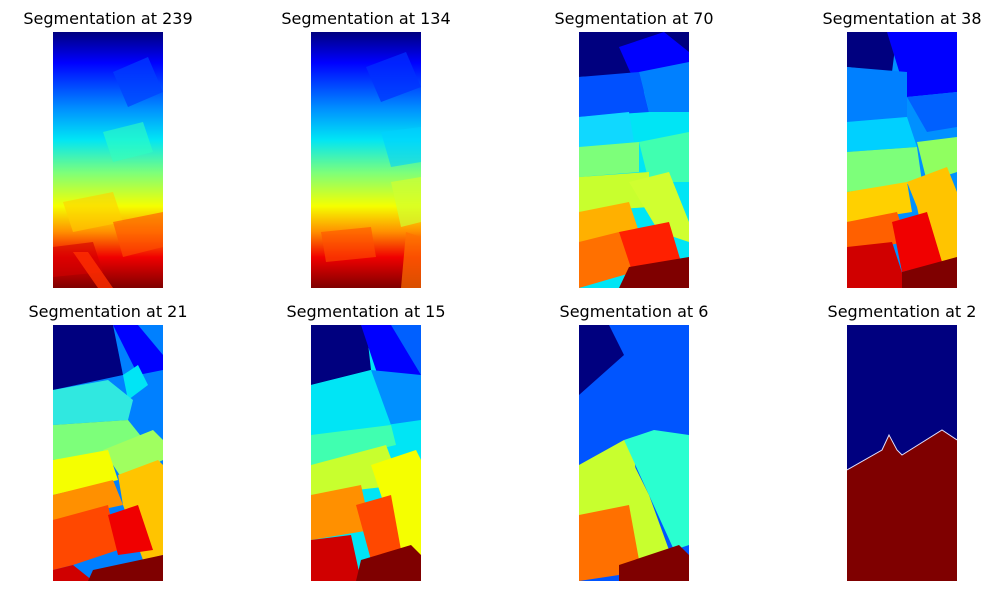  Describe the element at coordinates (366, 18) in the screenshot. I see `panel-title: Segmentation at 134` at that location.